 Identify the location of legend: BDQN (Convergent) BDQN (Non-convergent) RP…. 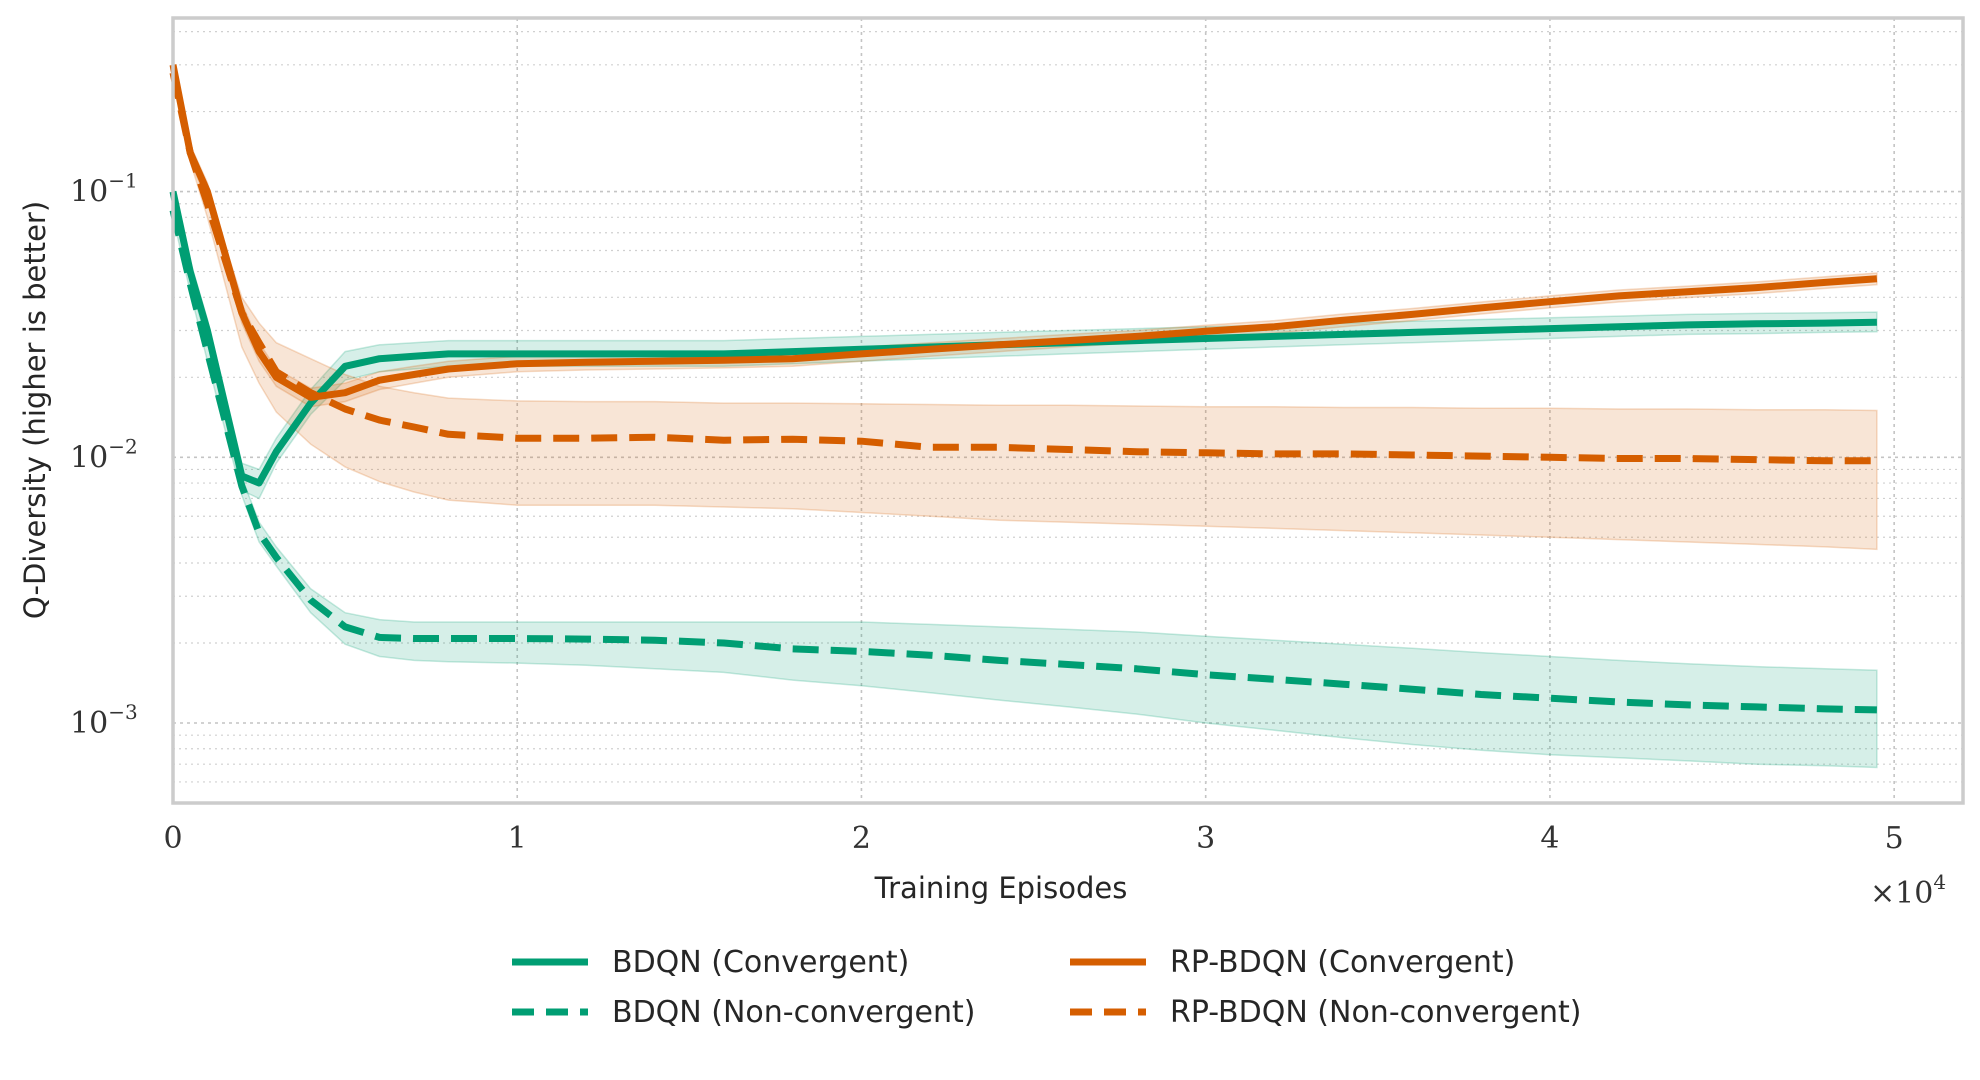
(1047, 987).